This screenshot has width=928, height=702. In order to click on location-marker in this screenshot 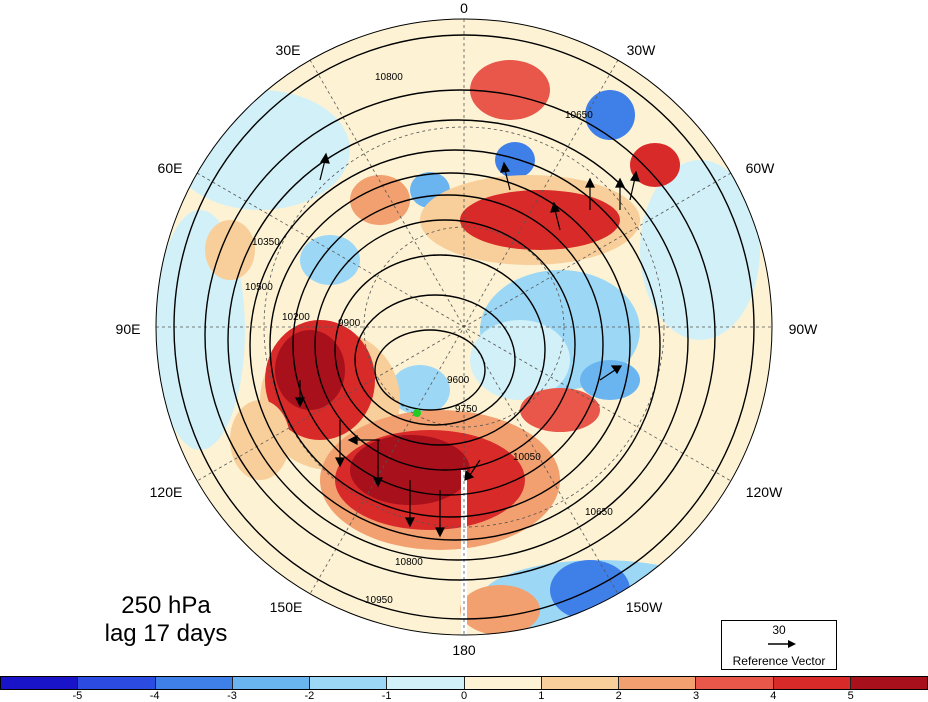, I will do `click(417, 413)`.